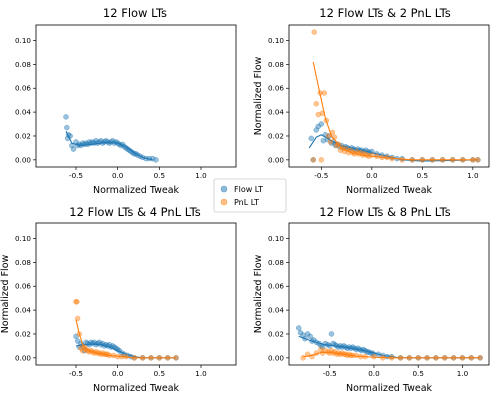 The image size is (500, 400). Describe the element at coordinates (5, 293) in the screenshot. I see `panel-3-ylabel: Normalized Flow` at that location.